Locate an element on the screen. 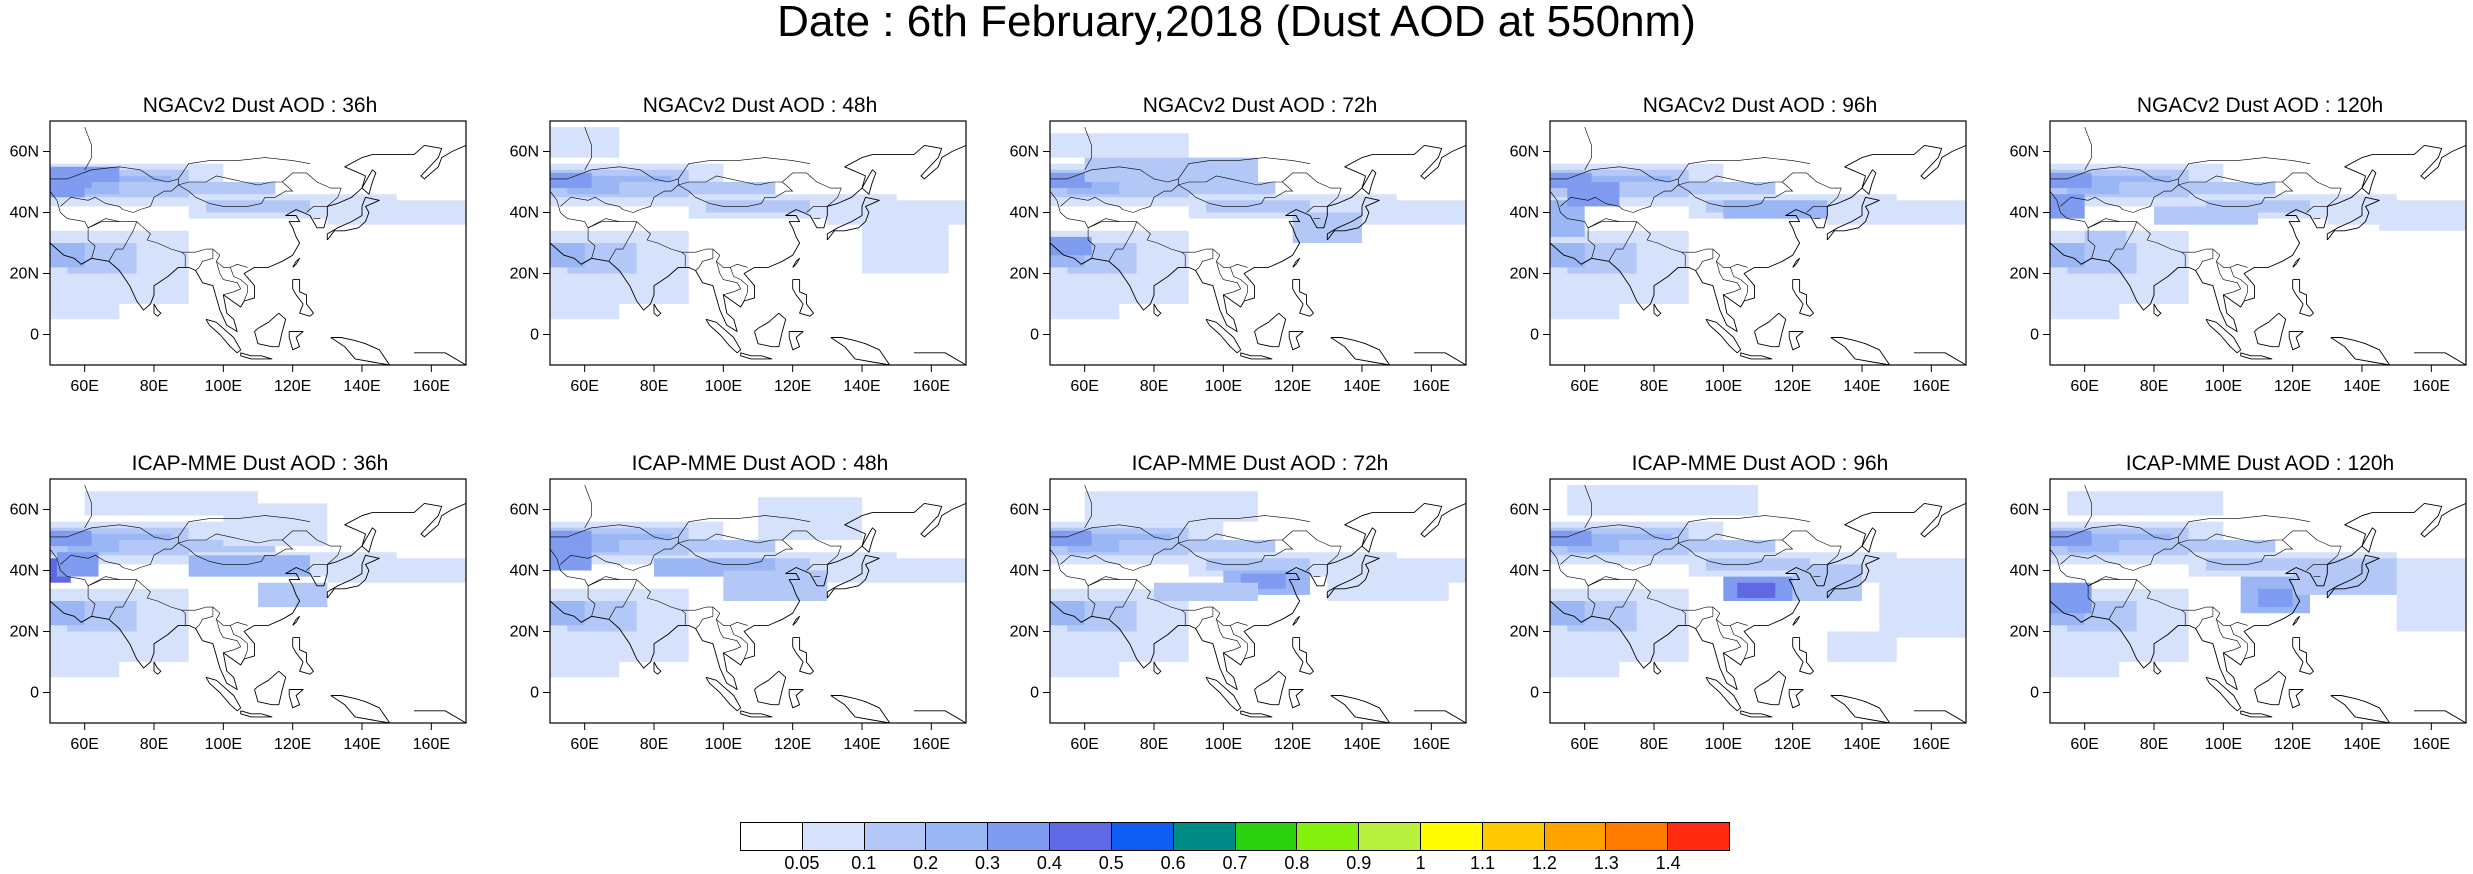 The width and height of the screenshot is (2473, 874). panel-title: ICAP-MME Dust AOD : 120h is located at coordinates (2260, 463).